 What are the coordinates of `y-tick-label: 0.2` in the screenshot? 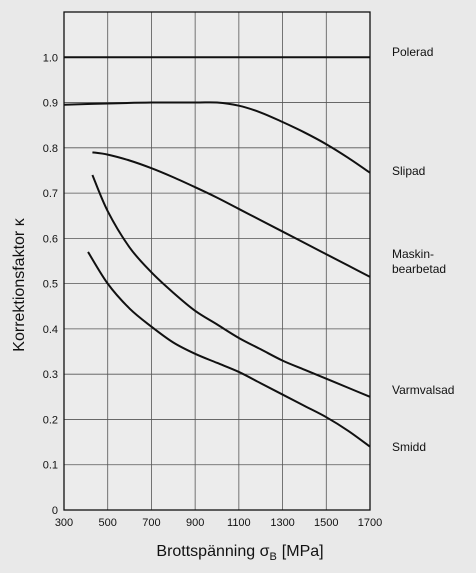 It's located at (50, 420).